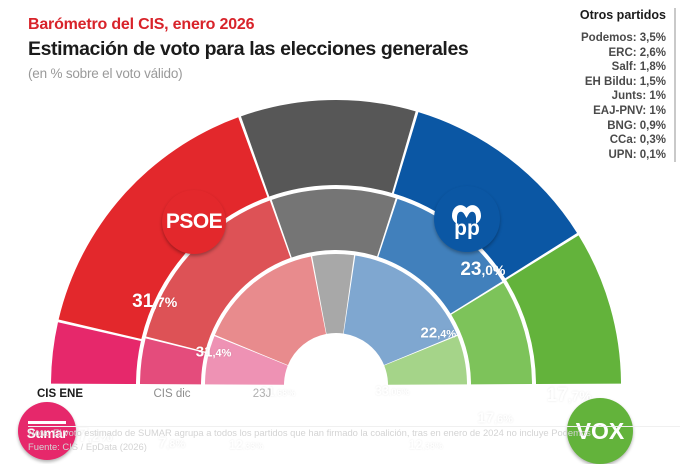 The image size is (690, 464). I want to click on pp-badge: pp, so click(467, 219).